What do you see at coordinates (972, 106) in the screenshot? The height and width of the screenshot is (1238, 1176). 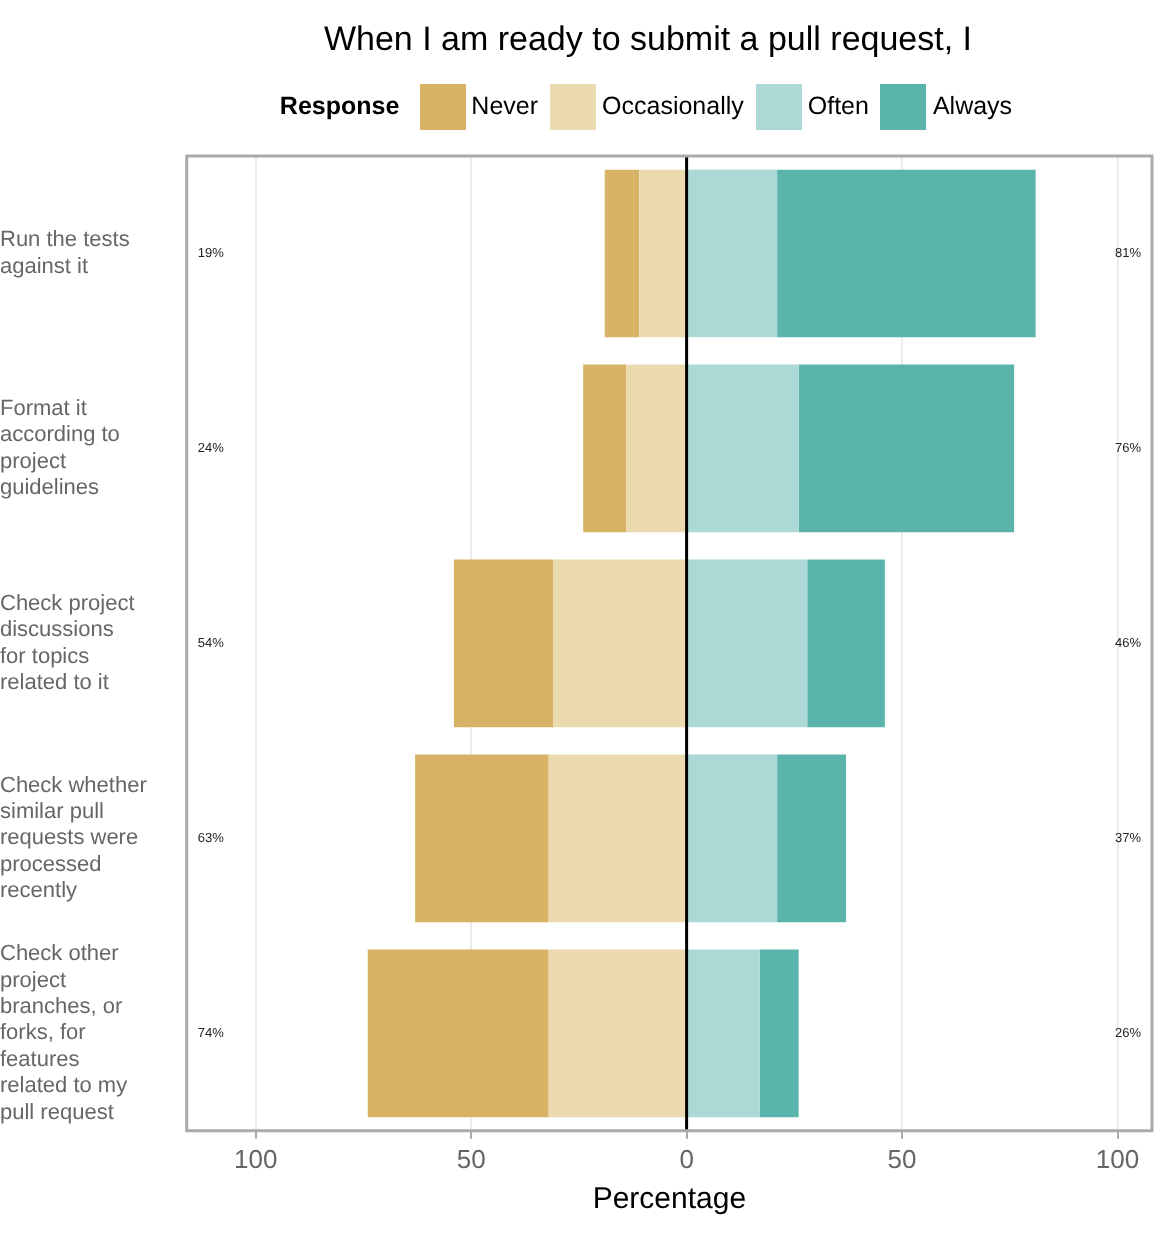 I see `legend-label: Always` at bounding box center [972, 106].